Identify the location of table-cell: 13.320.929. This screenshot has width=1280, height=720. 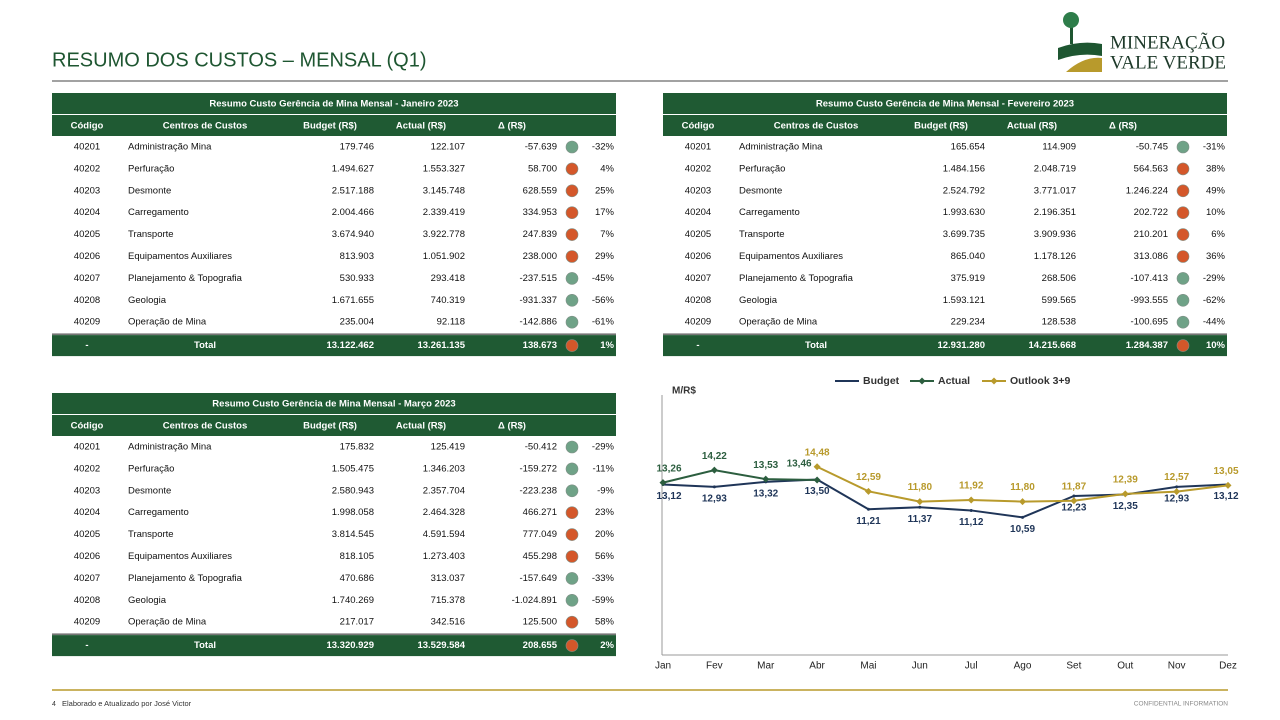
(350, 645).